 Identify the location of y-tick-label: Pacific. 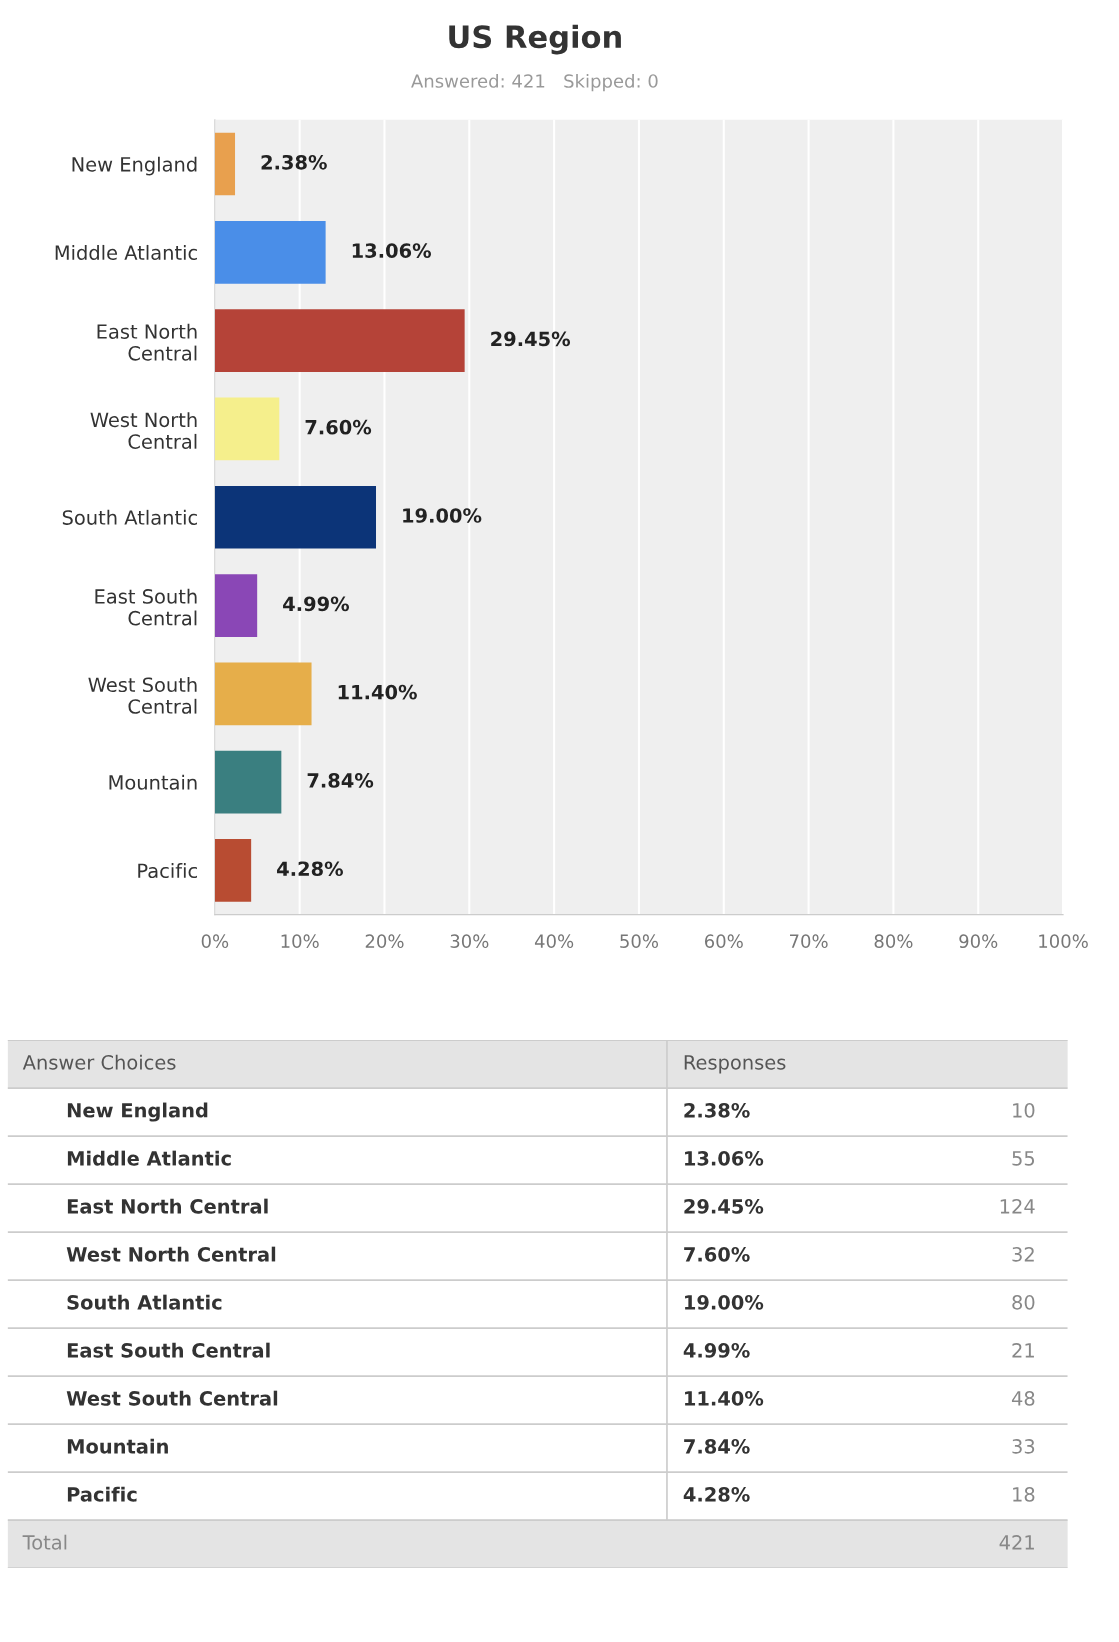
(167, 871).